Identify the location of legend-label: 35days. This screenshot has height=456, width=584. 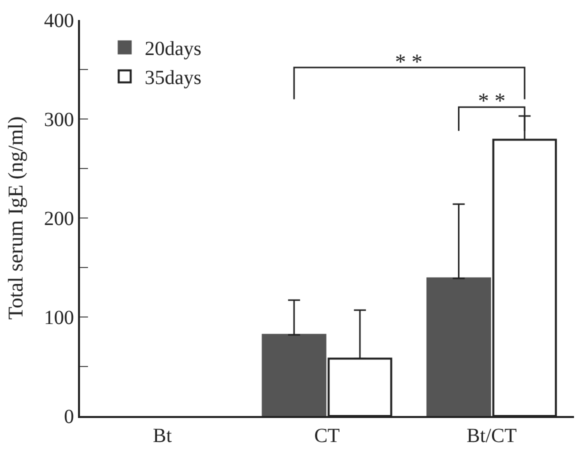
(173, 78).